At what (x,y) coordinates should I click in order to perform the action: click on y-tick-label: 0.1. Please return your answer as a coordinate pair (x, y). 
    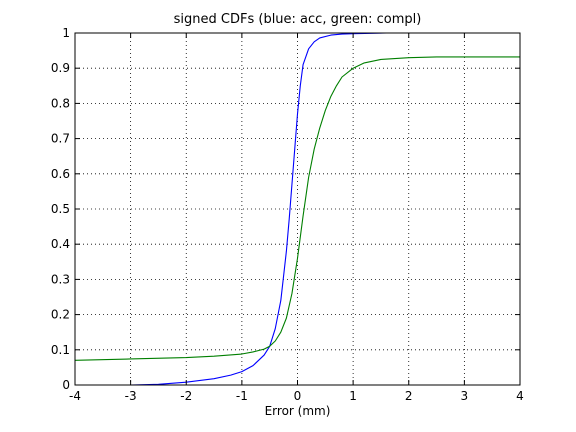
    Looking at the image, I should click on (60, 350).